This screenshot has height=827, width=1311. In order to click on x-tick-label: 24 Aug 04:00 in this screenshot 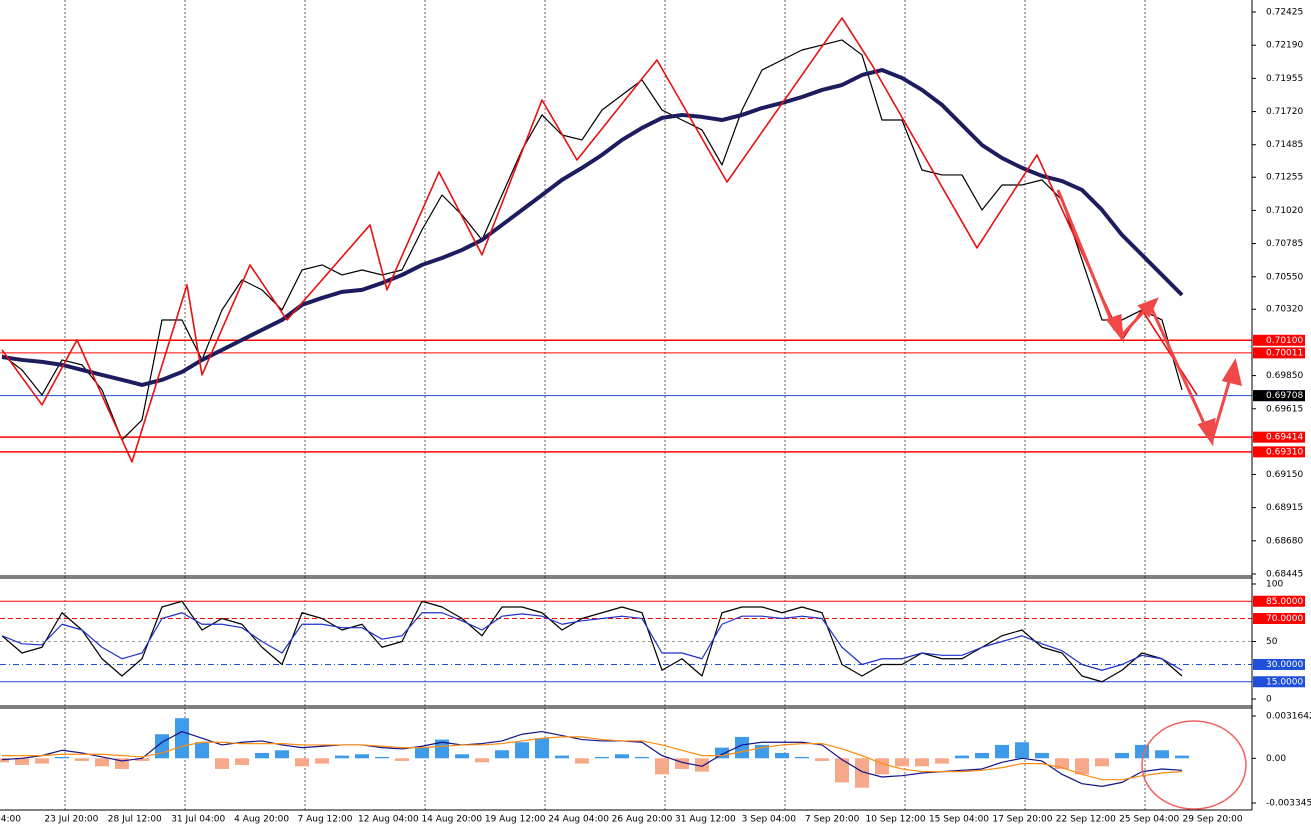, I will do `click(578, 820)`.